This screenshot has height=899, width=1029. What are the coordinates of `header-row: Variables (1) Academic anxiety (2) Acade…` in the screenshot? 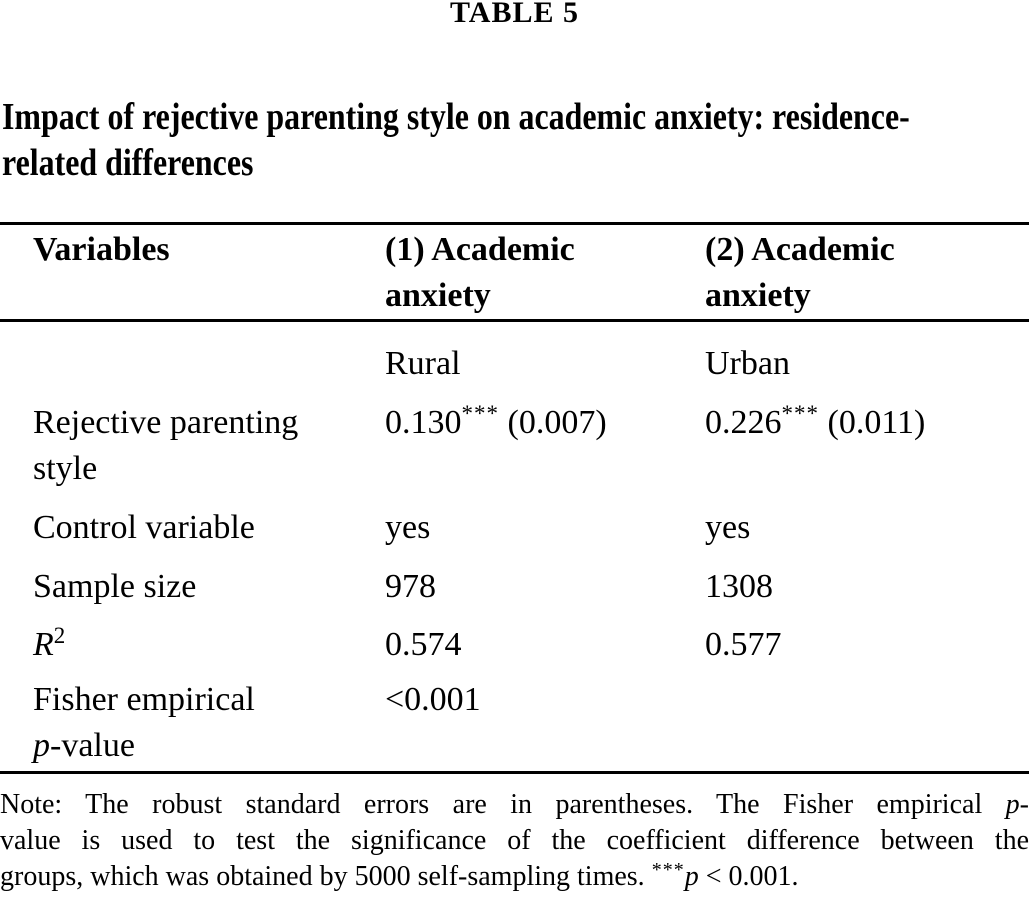 It's located at (514, 272).